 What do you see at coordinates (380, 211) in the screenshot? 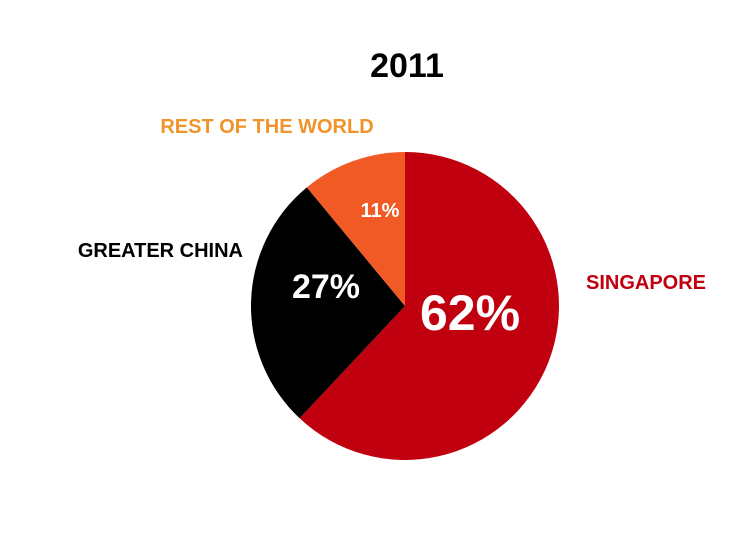
I see `value-label-rest-of-the-world: 11%` at bounding box center [380, 211].